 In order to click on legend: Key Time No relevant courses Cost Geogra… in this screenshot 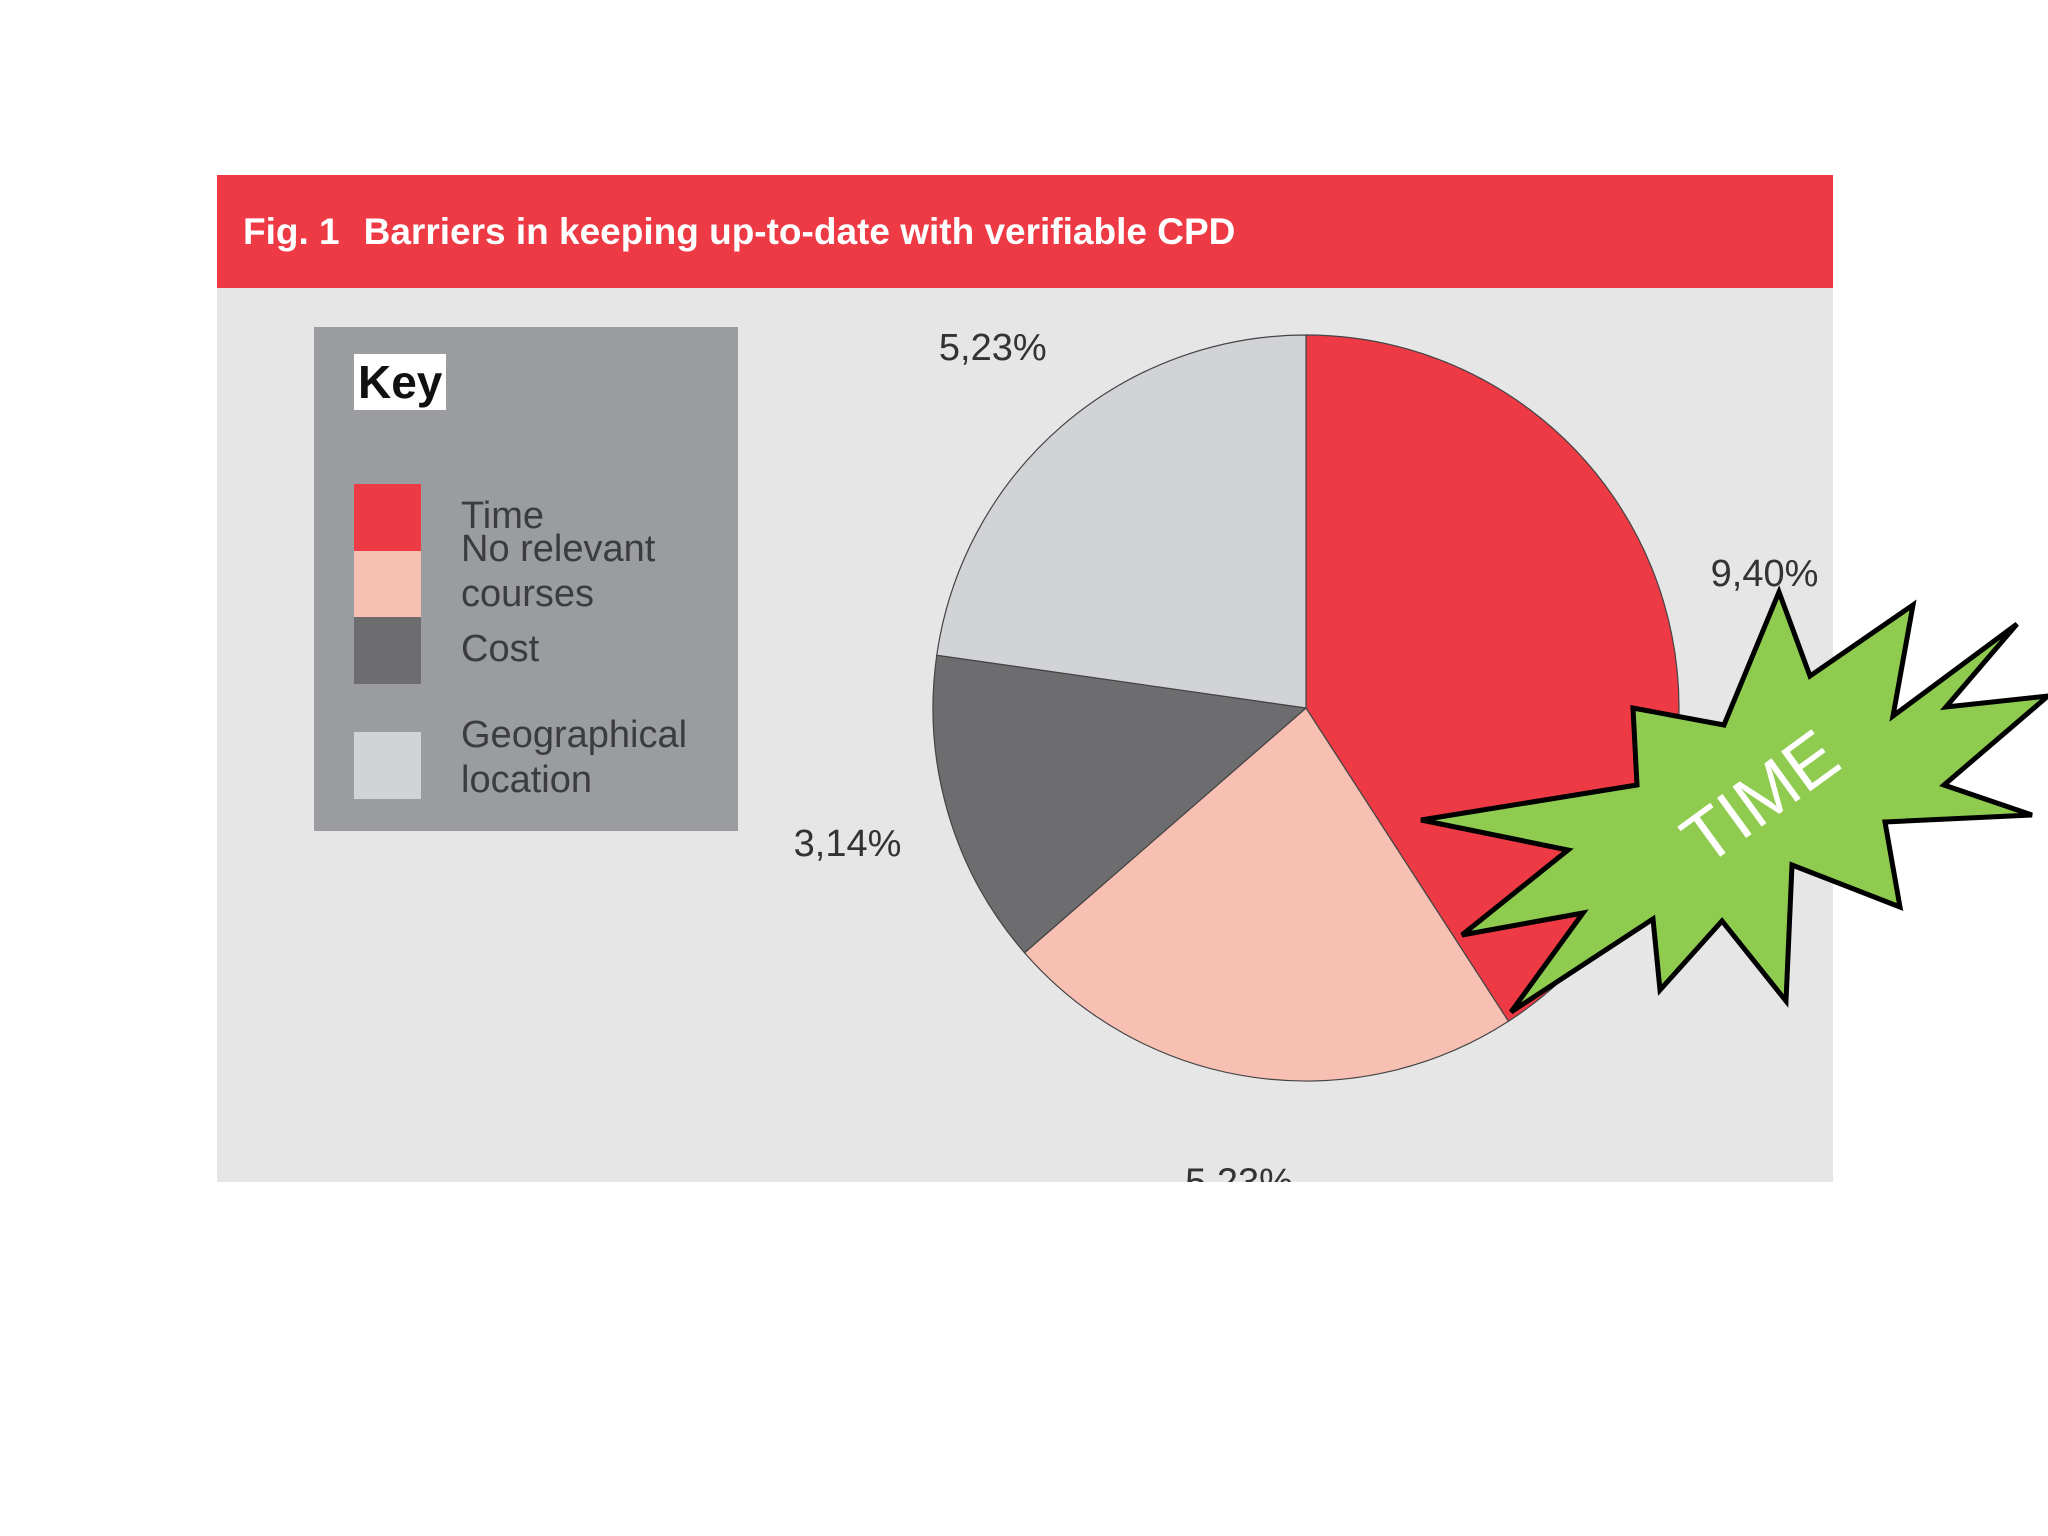, I will do `click(526, 579)`.